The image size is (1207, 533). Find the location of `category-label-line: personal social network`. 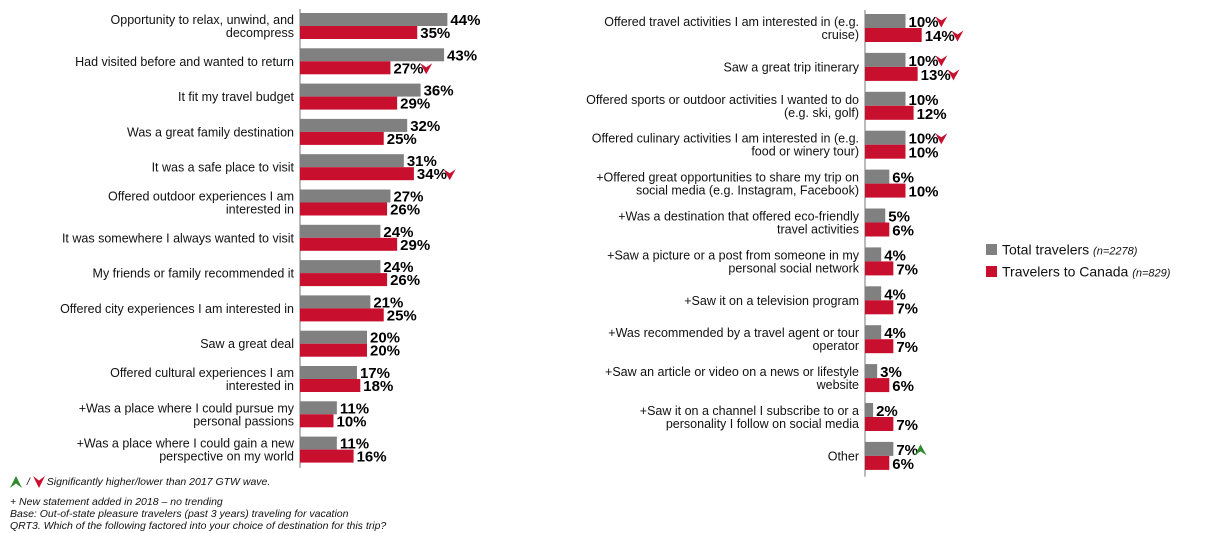

category-label-line: personal social network is located at coordinates (793, 268).